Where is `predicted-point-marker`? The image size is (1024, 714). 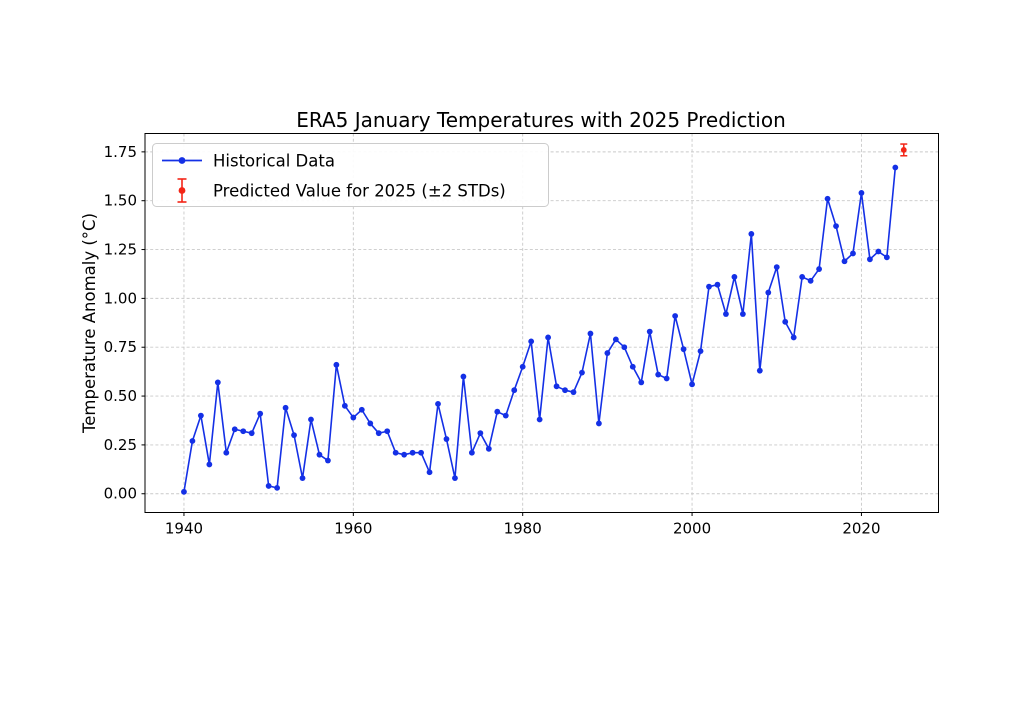
predicted-point-marker is located at coordinates (903, 150).